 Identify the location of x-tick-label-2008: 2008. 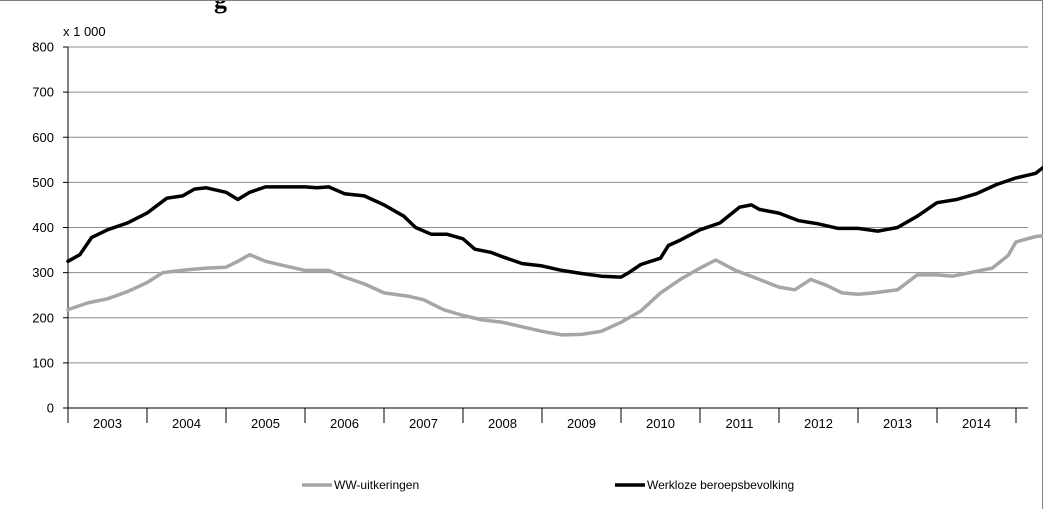
(502, 423).